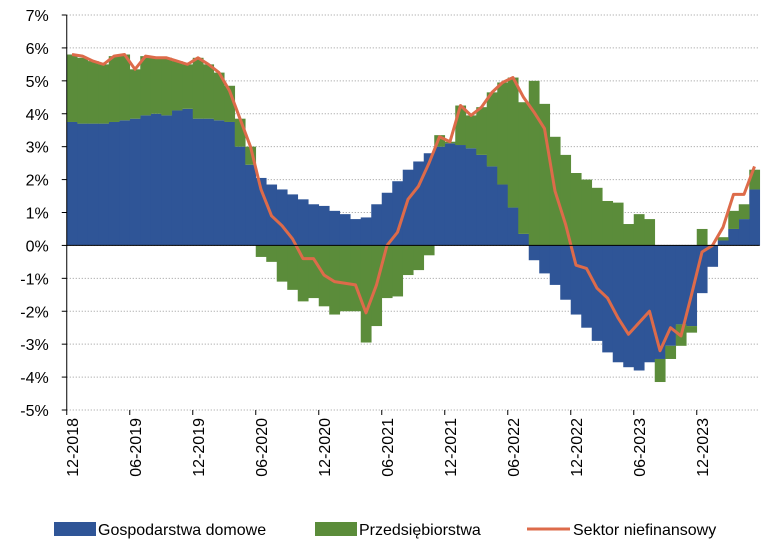 The height and width of the screenshot is (546, 761). What do you see at coordinates (34, 279) in the screenshot?
I see `y-tick-label: -1%` at bounding box center [34, 279].